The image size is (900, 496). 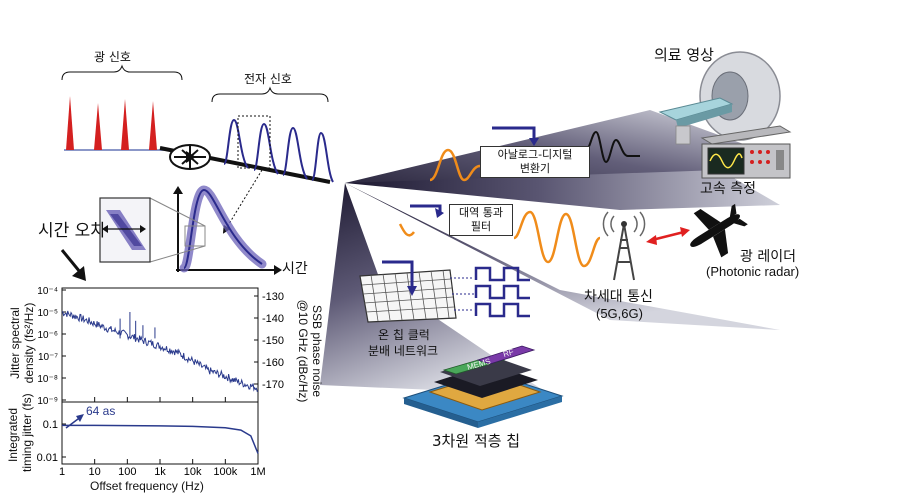 I want to click on next-gen-comm-sublabel: (5G,6G), so click(x=619, y=313).